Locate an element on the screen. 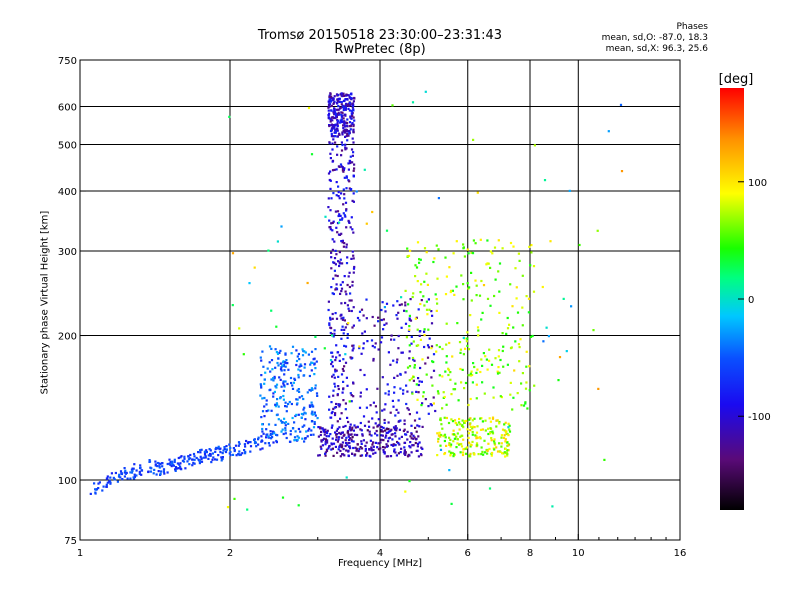 The image size is (800, 600). phase-stats-heading: Phases is located at coordinates (692, 27).